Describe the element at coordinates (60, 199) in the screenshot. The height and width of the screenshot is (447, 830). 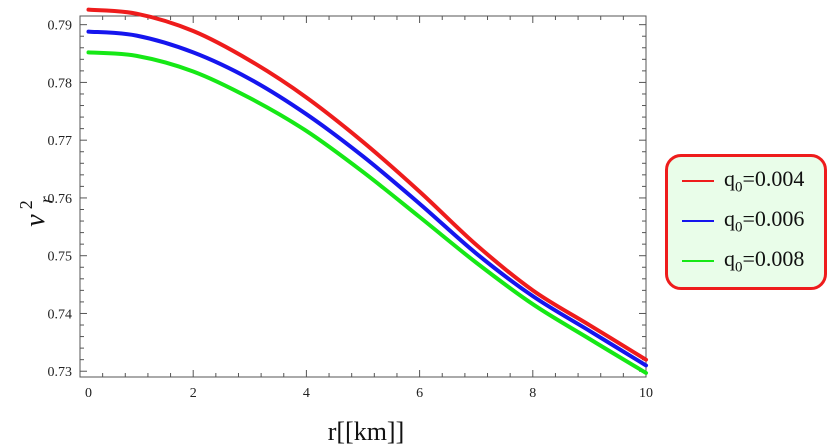
I see `y-tick-label: 0.76` at that location.